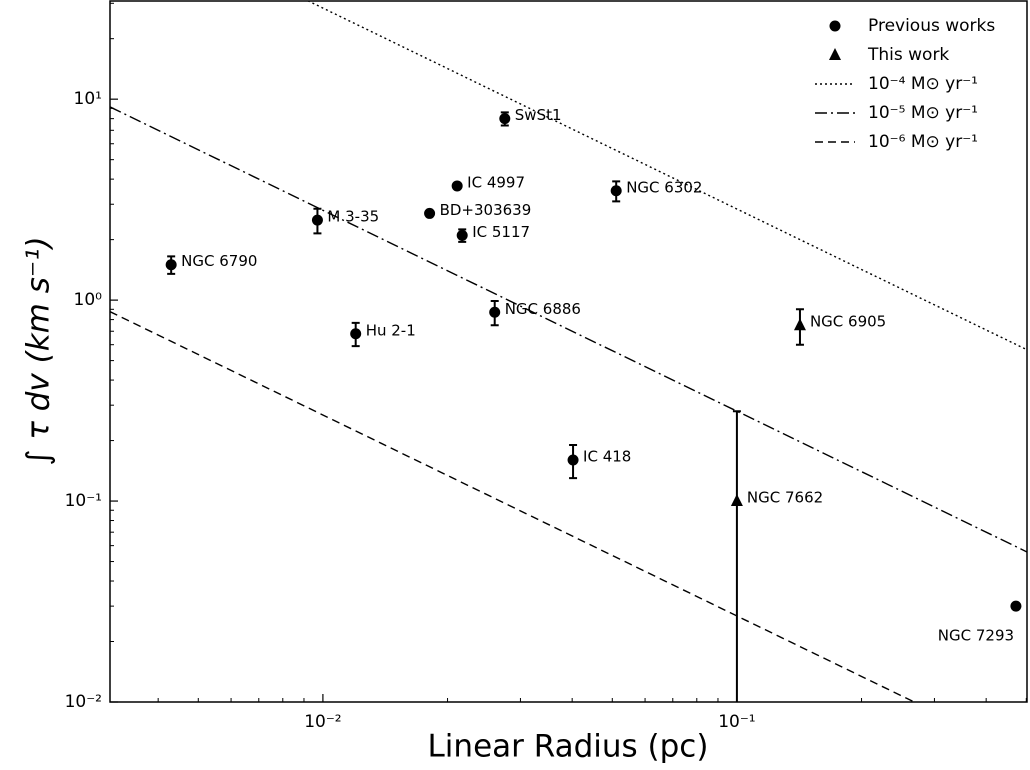 This screenshot has height=770, width=1030. I want to click on y-axis-label: ∫ τ dv (km s⁻¹), so click(39, 351).